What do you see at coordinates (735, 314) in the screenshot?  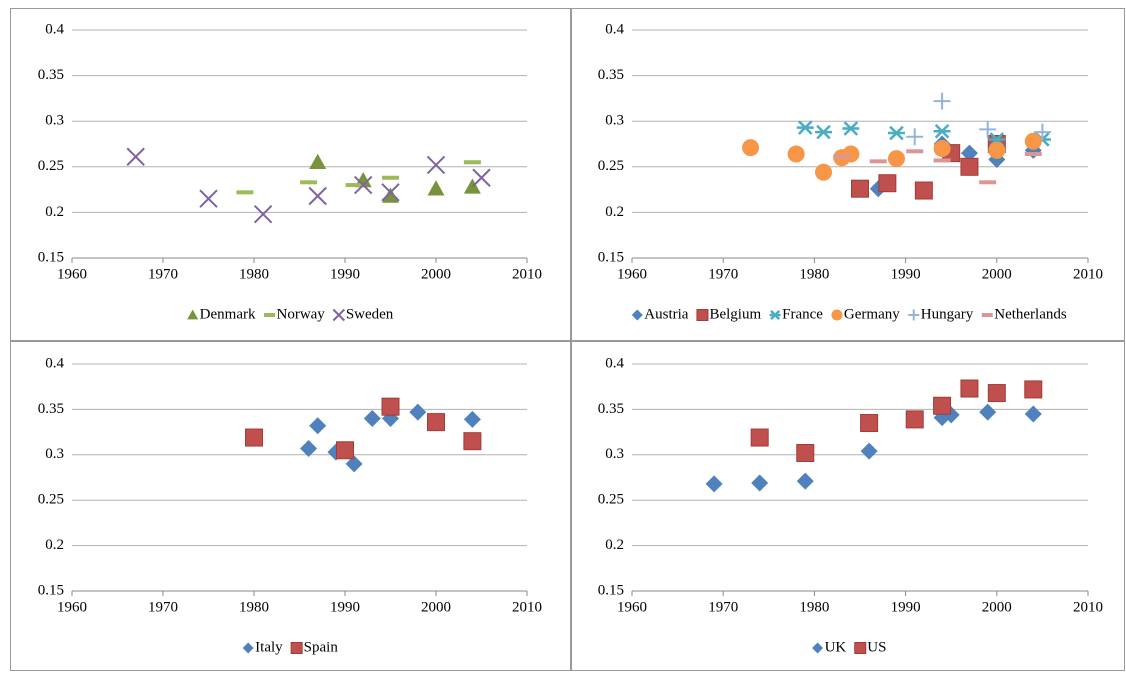 I see `legend-label: Belgium` at bounding box center [735, 314].